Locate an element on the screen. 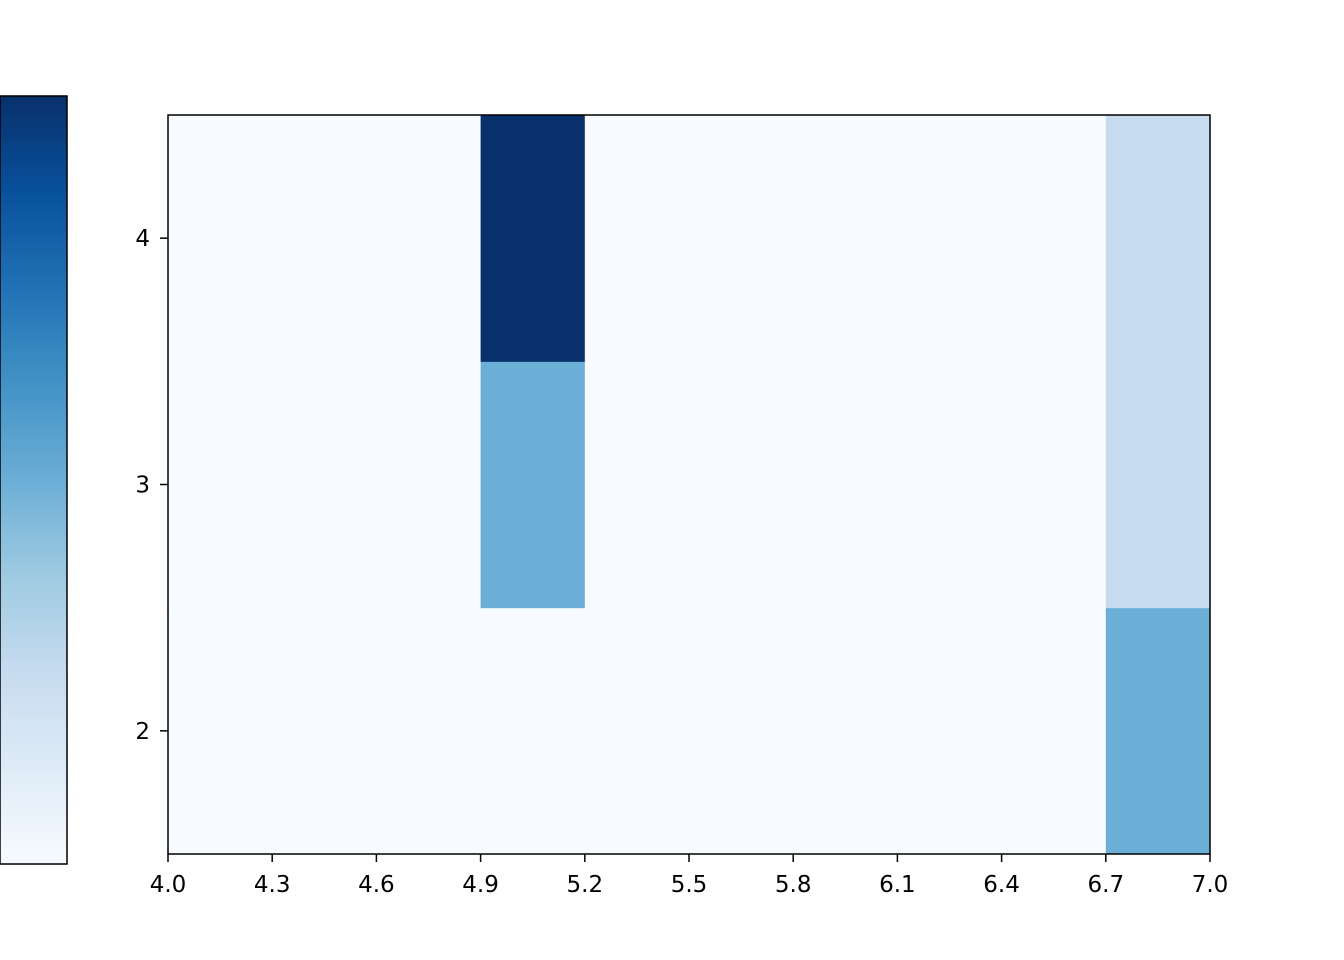 The height and width of the screenshot is (960, 1344). x-tick-label-10: 7.0 is located at coordinates (1210, 885).